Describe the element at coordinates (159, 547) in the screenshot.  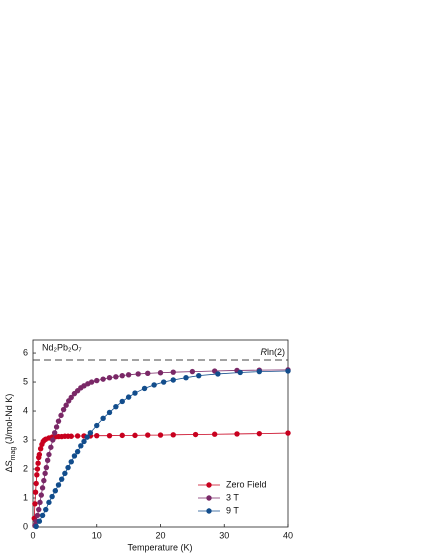
I see `x-axis-label: Temperature (K)` at that location.